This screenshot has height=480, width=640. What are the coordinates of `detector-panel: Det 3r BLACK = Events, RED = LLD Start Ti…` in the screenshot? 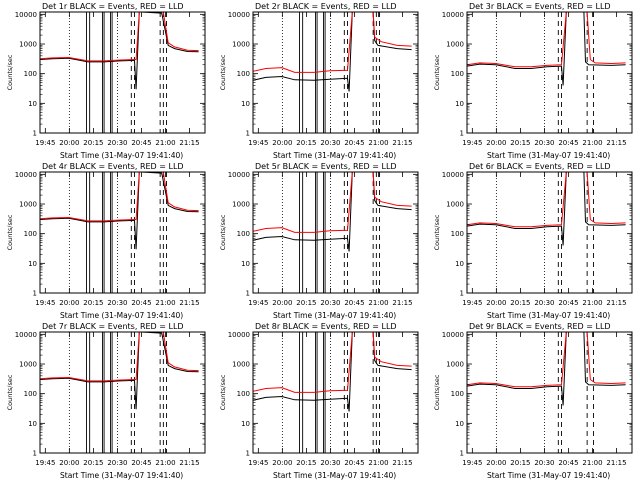 It's located at (533, 81).